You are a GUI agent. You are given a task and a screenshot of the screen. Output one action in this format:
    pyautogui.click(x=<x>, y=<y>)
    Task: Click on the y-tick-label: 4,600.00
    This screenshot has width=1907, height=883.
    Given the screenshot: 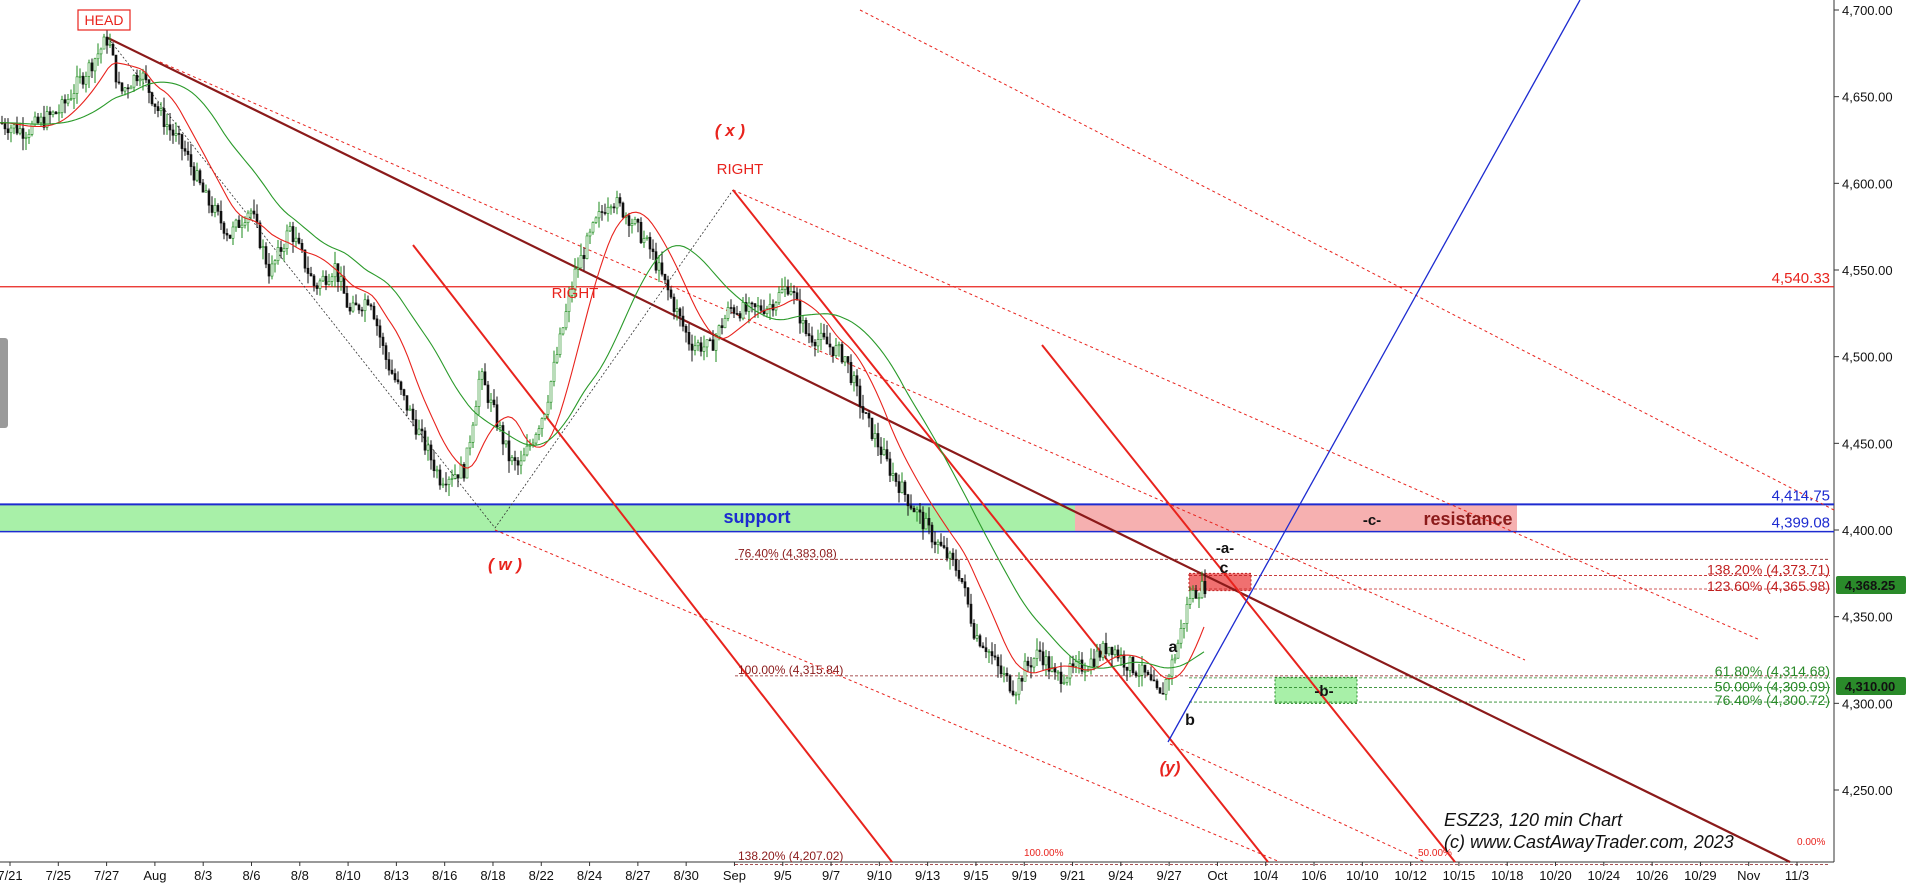 What is the action you would take?
    pyautogui.click(x=1867, y=183)
    